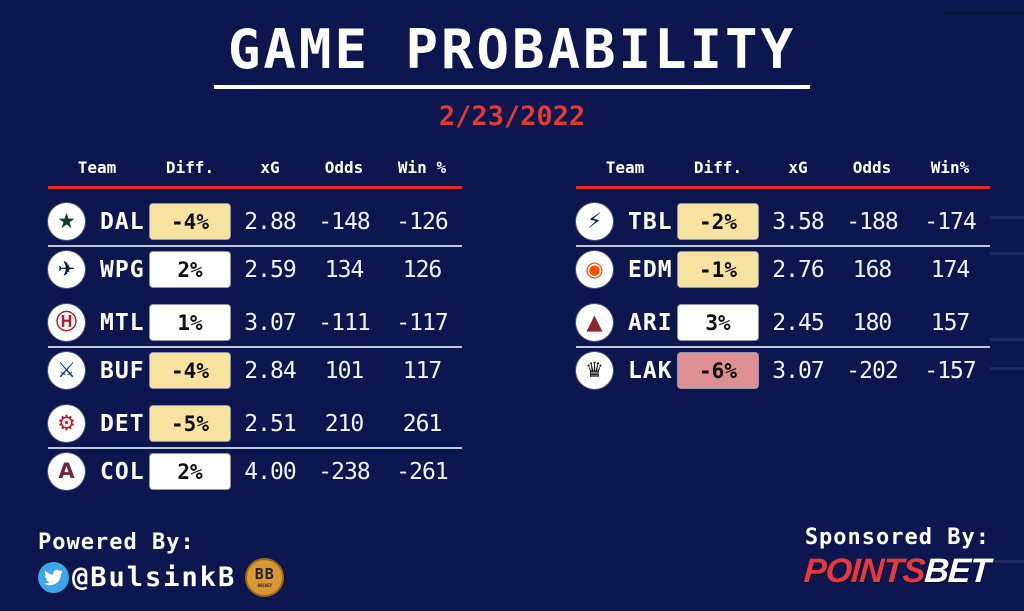  I want to click on team-row: ⚔ BUF -4% 2.84 101 117, so click(255, 371).